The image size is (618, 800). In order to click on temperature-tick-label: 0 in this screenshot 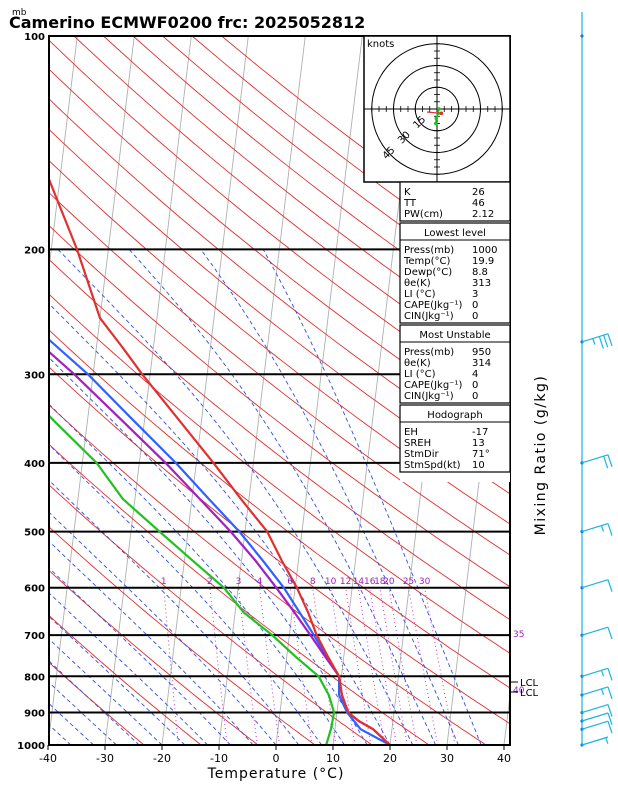, I will do `click(276, 758)`.